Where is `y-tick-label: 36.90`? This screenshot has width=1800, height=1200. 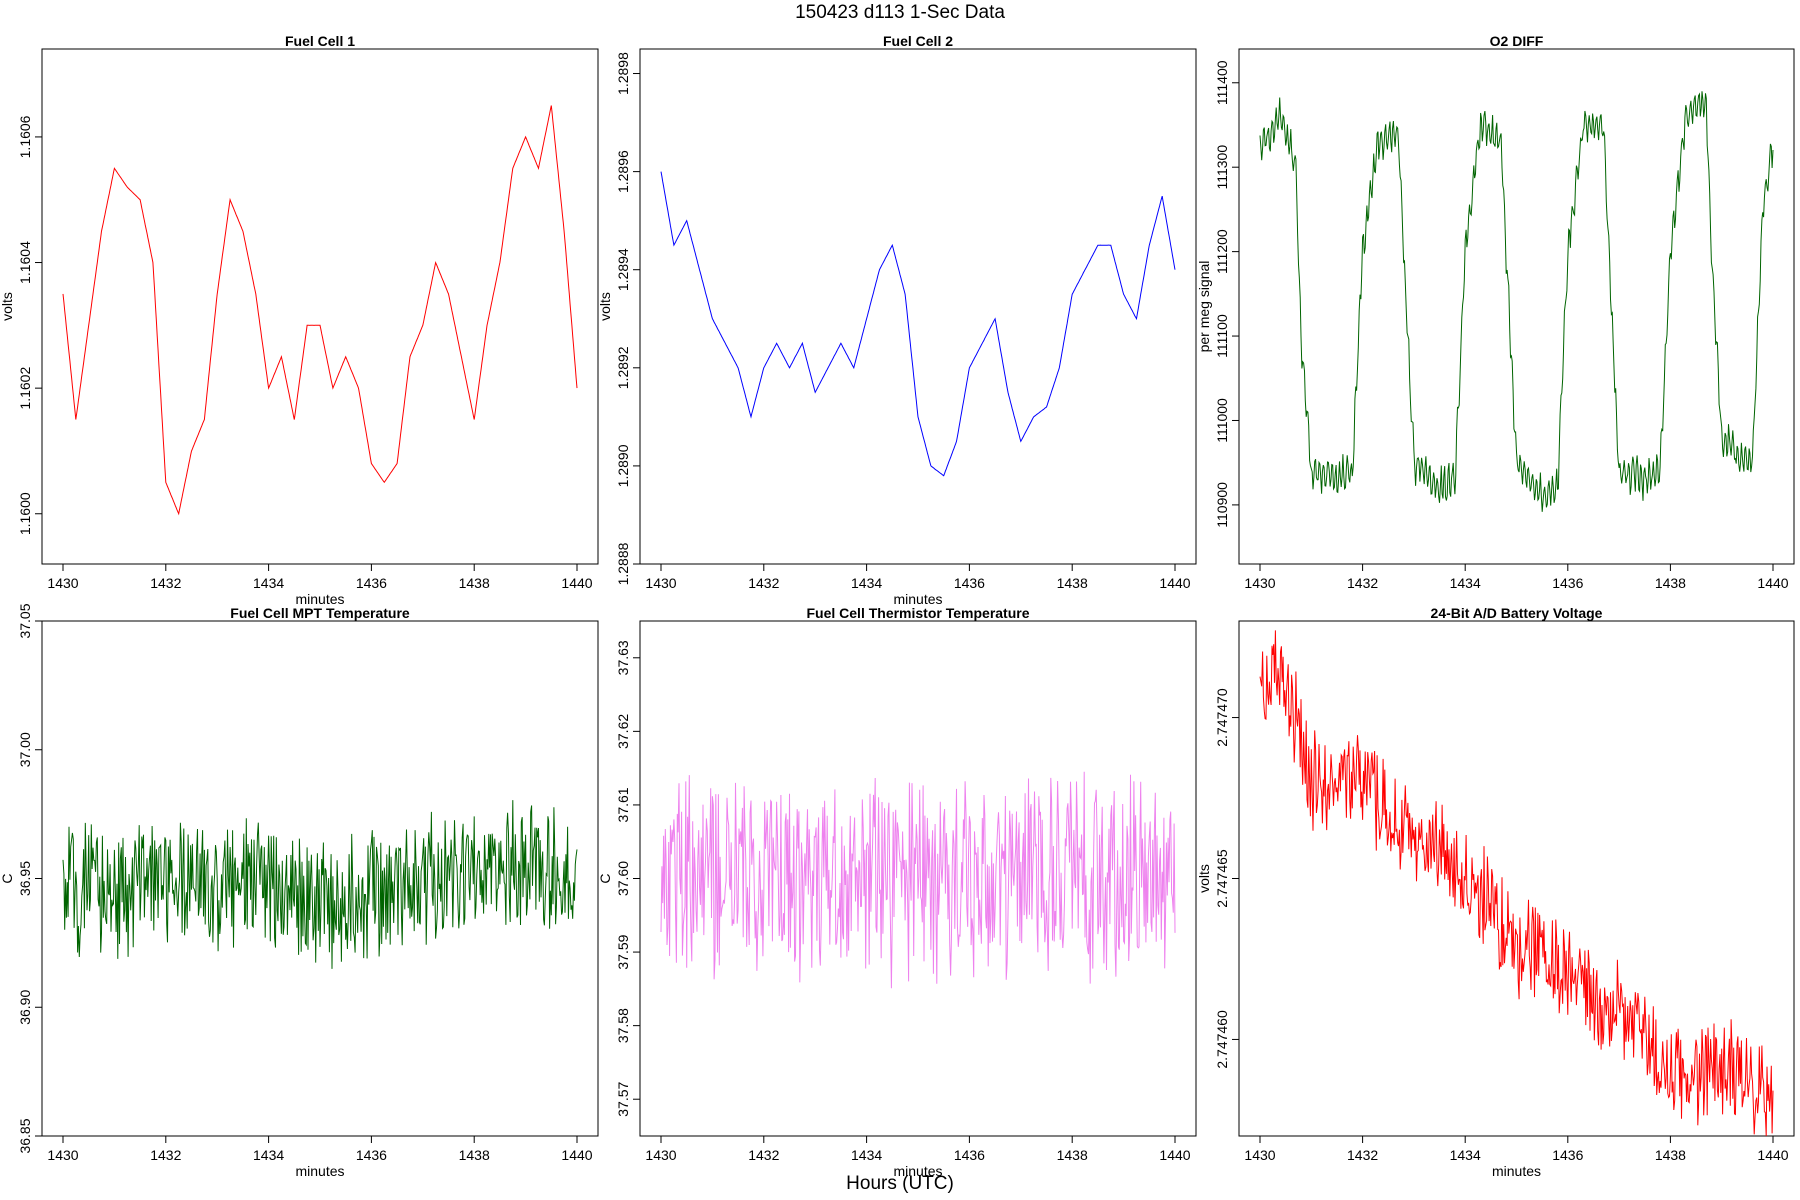 y-tick-label: 36.90 is located at coordinates (25, 1007).